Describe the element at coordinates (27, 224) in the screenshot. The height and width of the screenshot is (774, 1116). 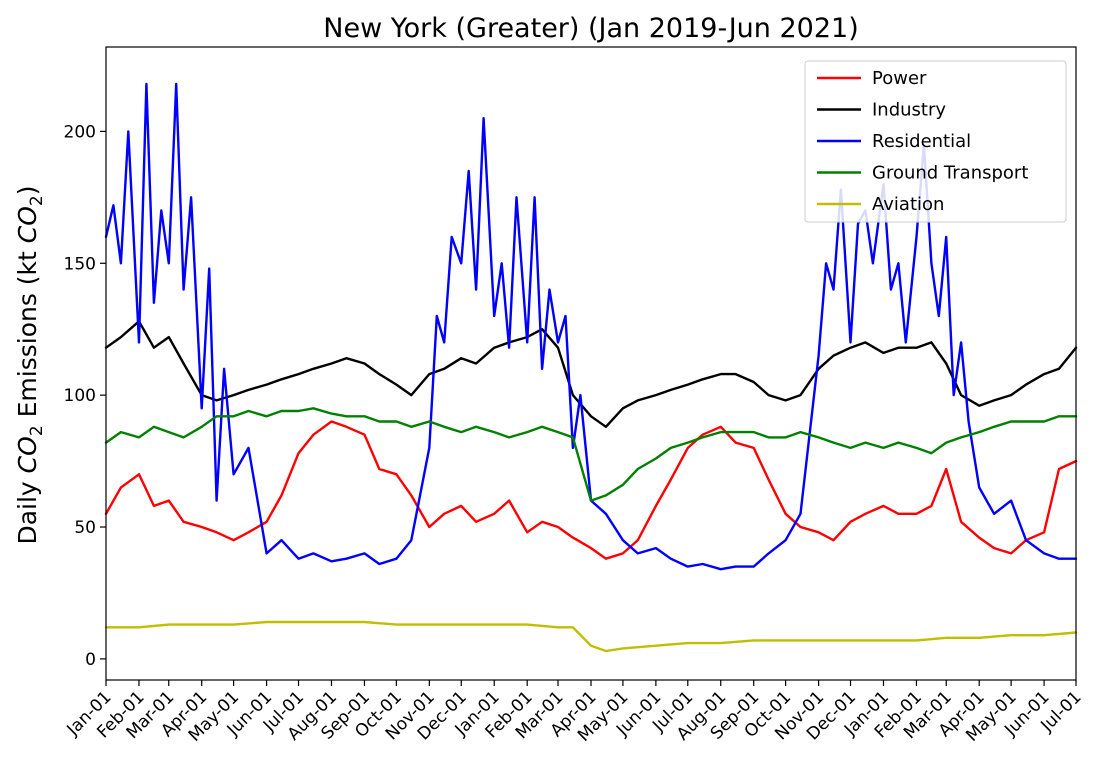
I see `y-axis-label-part-5: CO` at that location.